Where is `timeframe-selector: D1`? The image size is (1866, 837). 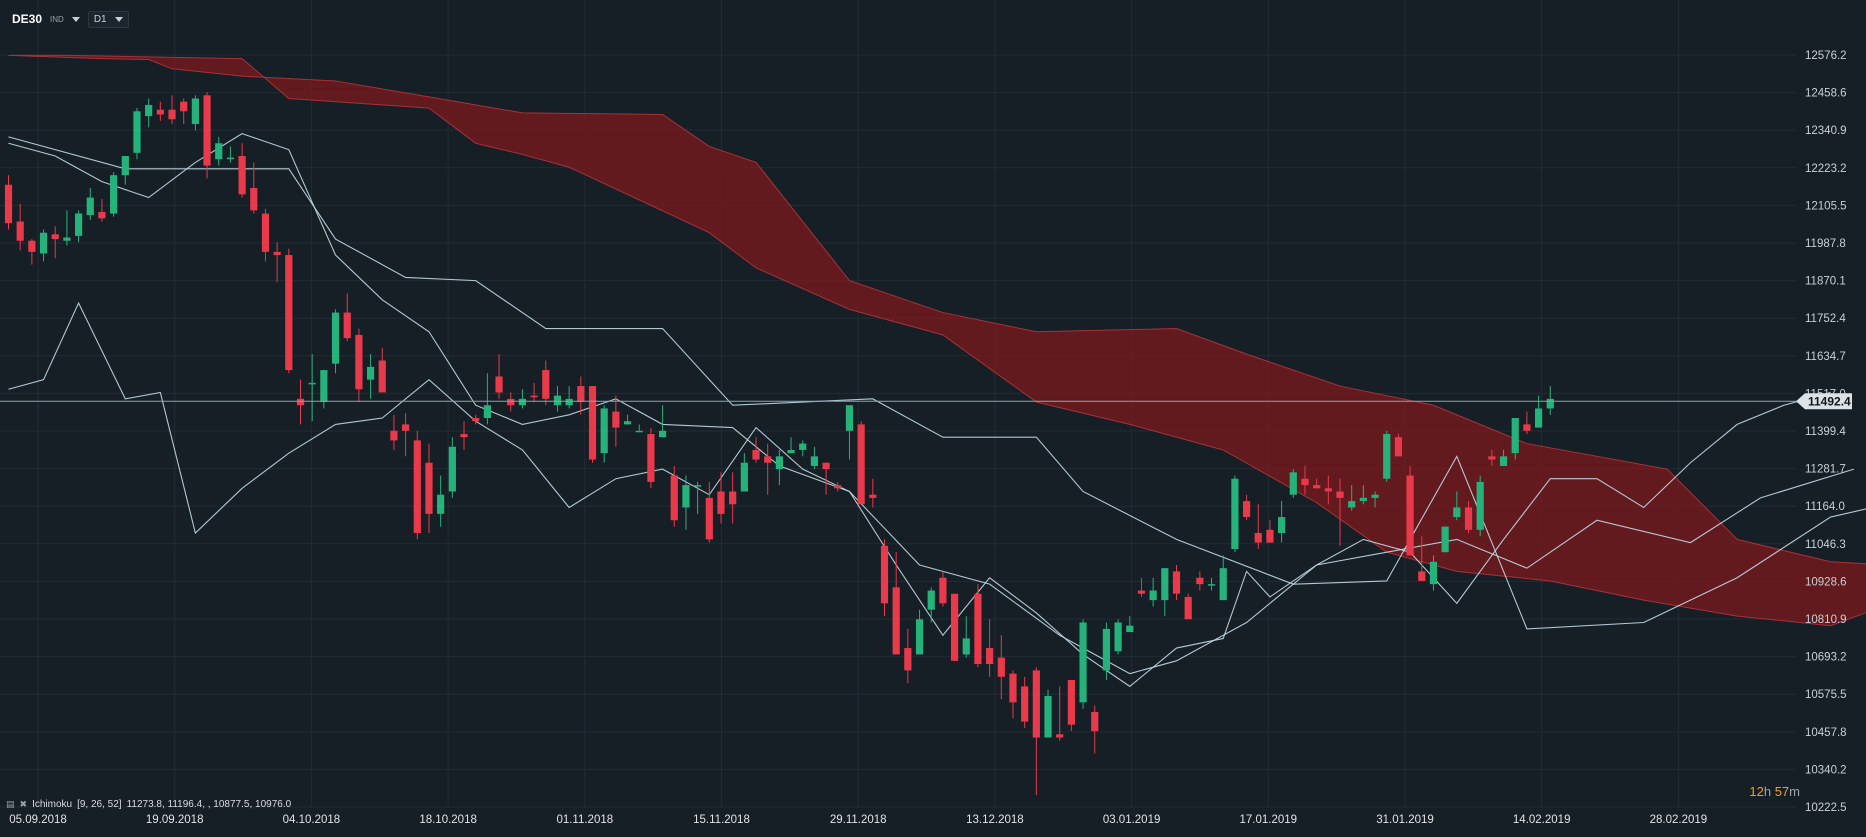 timeframe-selector: D1 is located at coordinates (108, 19).